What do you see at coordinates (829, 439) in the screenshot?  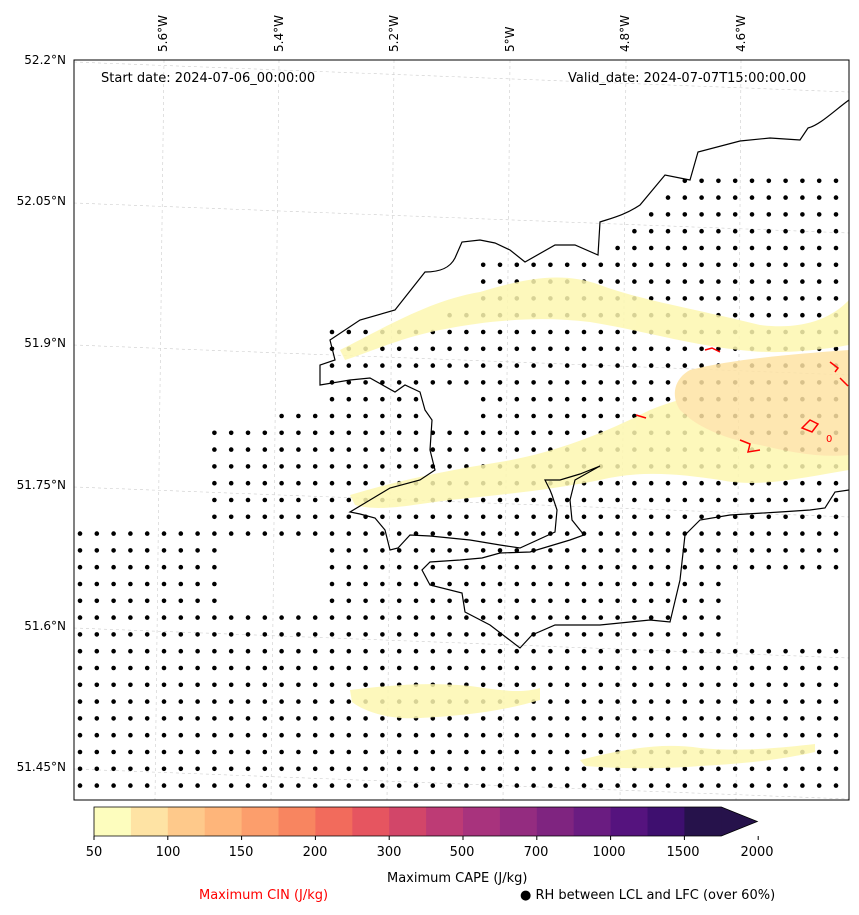 I see `cin-contour-label: 0` at bounding box center [829, 439].